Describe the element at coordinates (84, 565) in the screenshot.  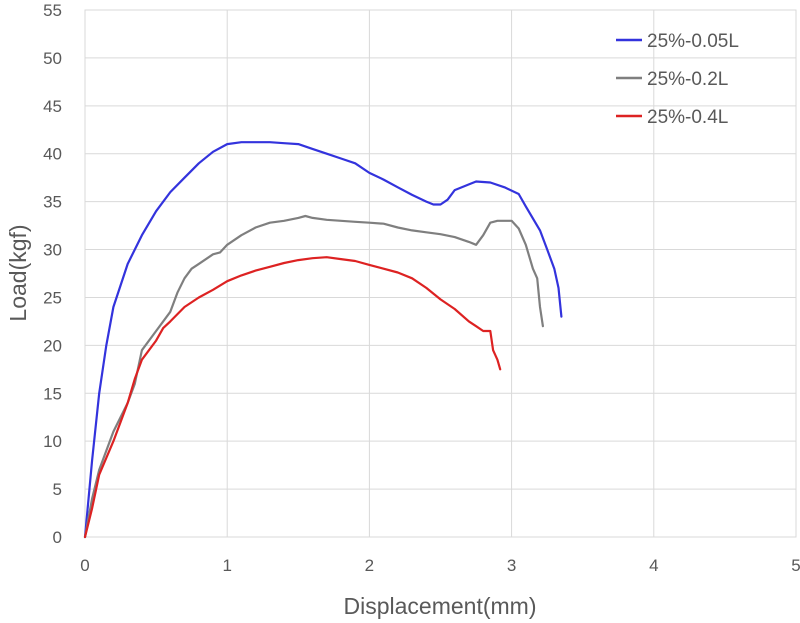
I see `x-tick-label: 0` at that location.